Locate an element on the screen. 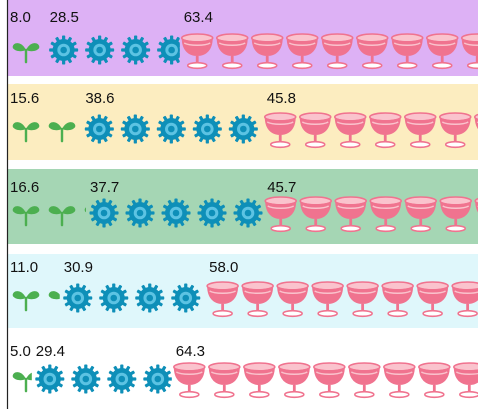 The height and width of the screenshot is (409, 485). data-label: 5.0 is located at coordinates (20, 351).